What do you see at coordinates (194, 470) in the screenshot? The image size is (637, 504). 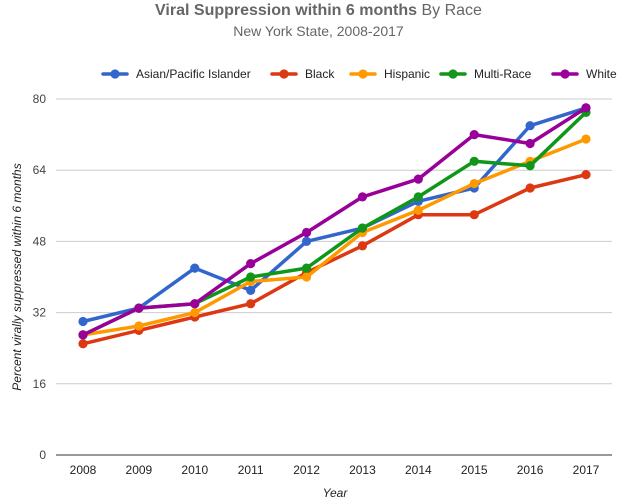 I see `x-tick-label: 2010` at bounding box center [194, 470].